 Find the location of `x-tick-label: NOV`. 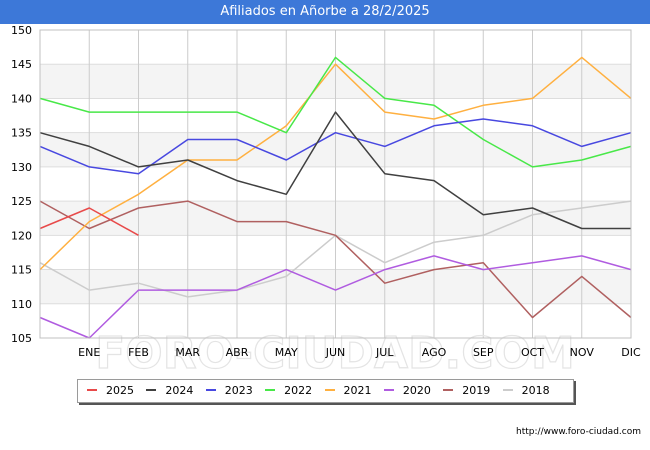

x-tick-label: NOV is located at coordinates (582, 352).